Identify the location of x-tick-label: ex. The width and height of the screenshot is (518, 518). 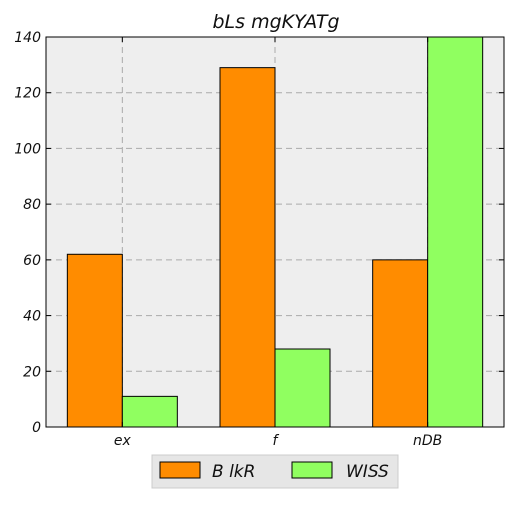
(123, 441).